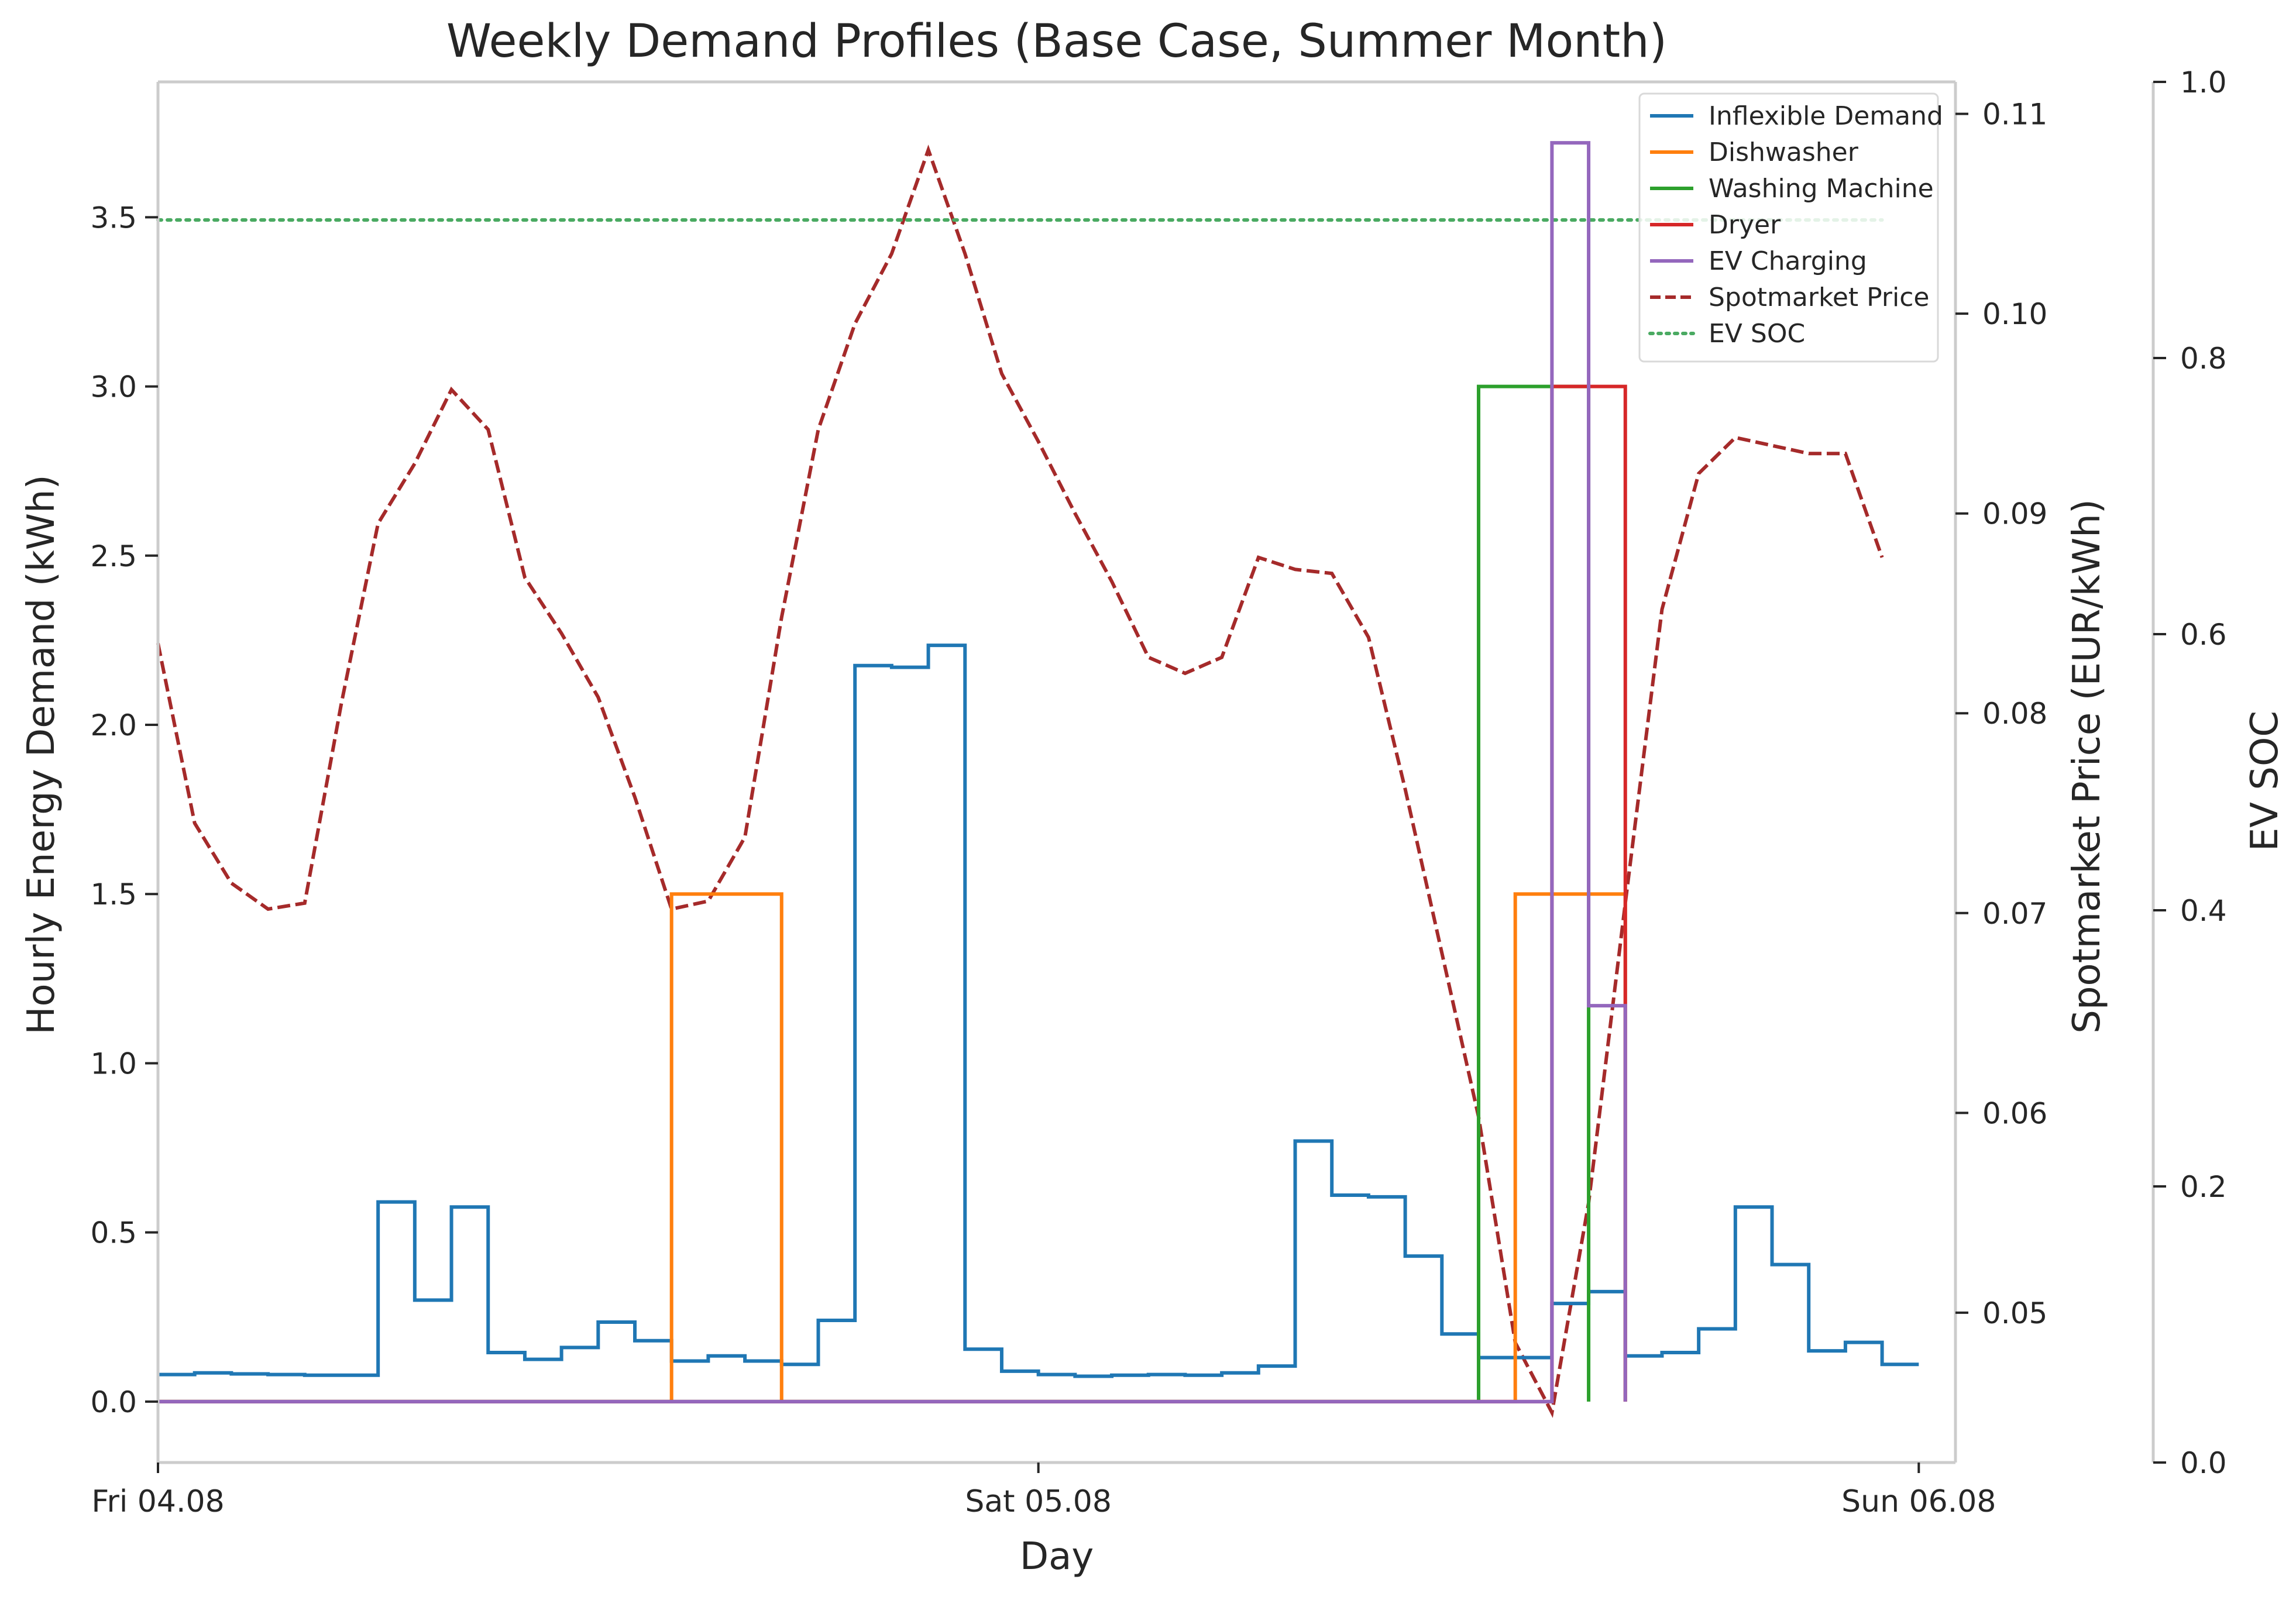 The height and width of the screenshot is (1600, 2296). What do you see at coordinates (41, 754) in the screenshot?
I see `y-axis-label: Hourly Energy Demand (kWh)` at bounding box center [41, 754].